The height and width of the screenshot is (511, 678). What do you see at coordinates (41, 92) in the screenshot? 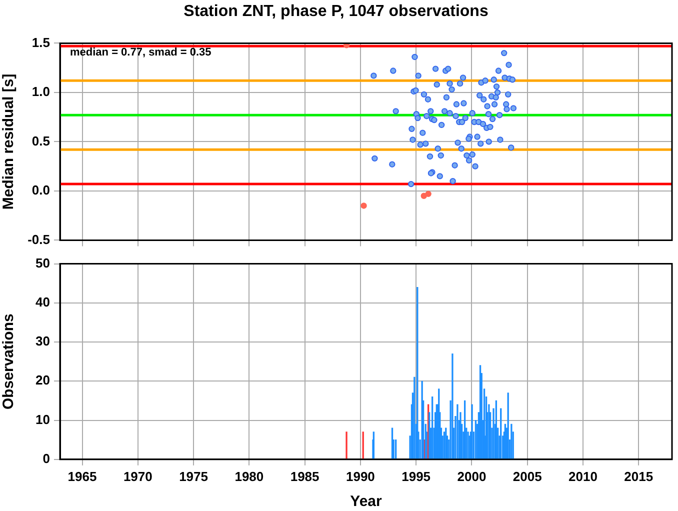
I see `y-tick-label: 1.0` at bounding box center [41, 92].